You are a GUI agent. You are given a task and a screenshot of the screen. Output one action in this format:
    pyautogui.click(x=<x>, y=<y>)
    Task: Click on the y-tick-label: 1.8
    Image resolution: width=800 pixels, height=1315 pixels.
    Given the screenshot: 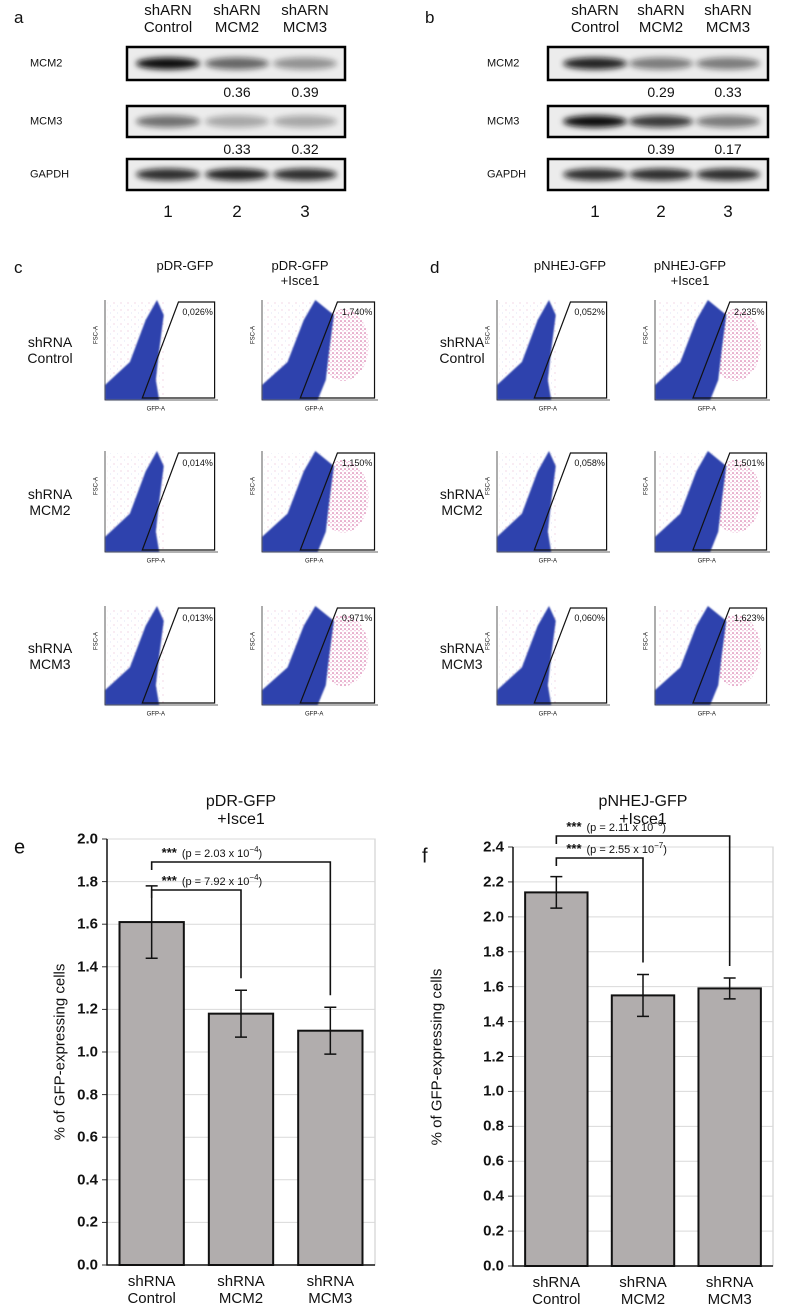 What is the action you would take?
    pyautogui.click(x=87, y=881)
    